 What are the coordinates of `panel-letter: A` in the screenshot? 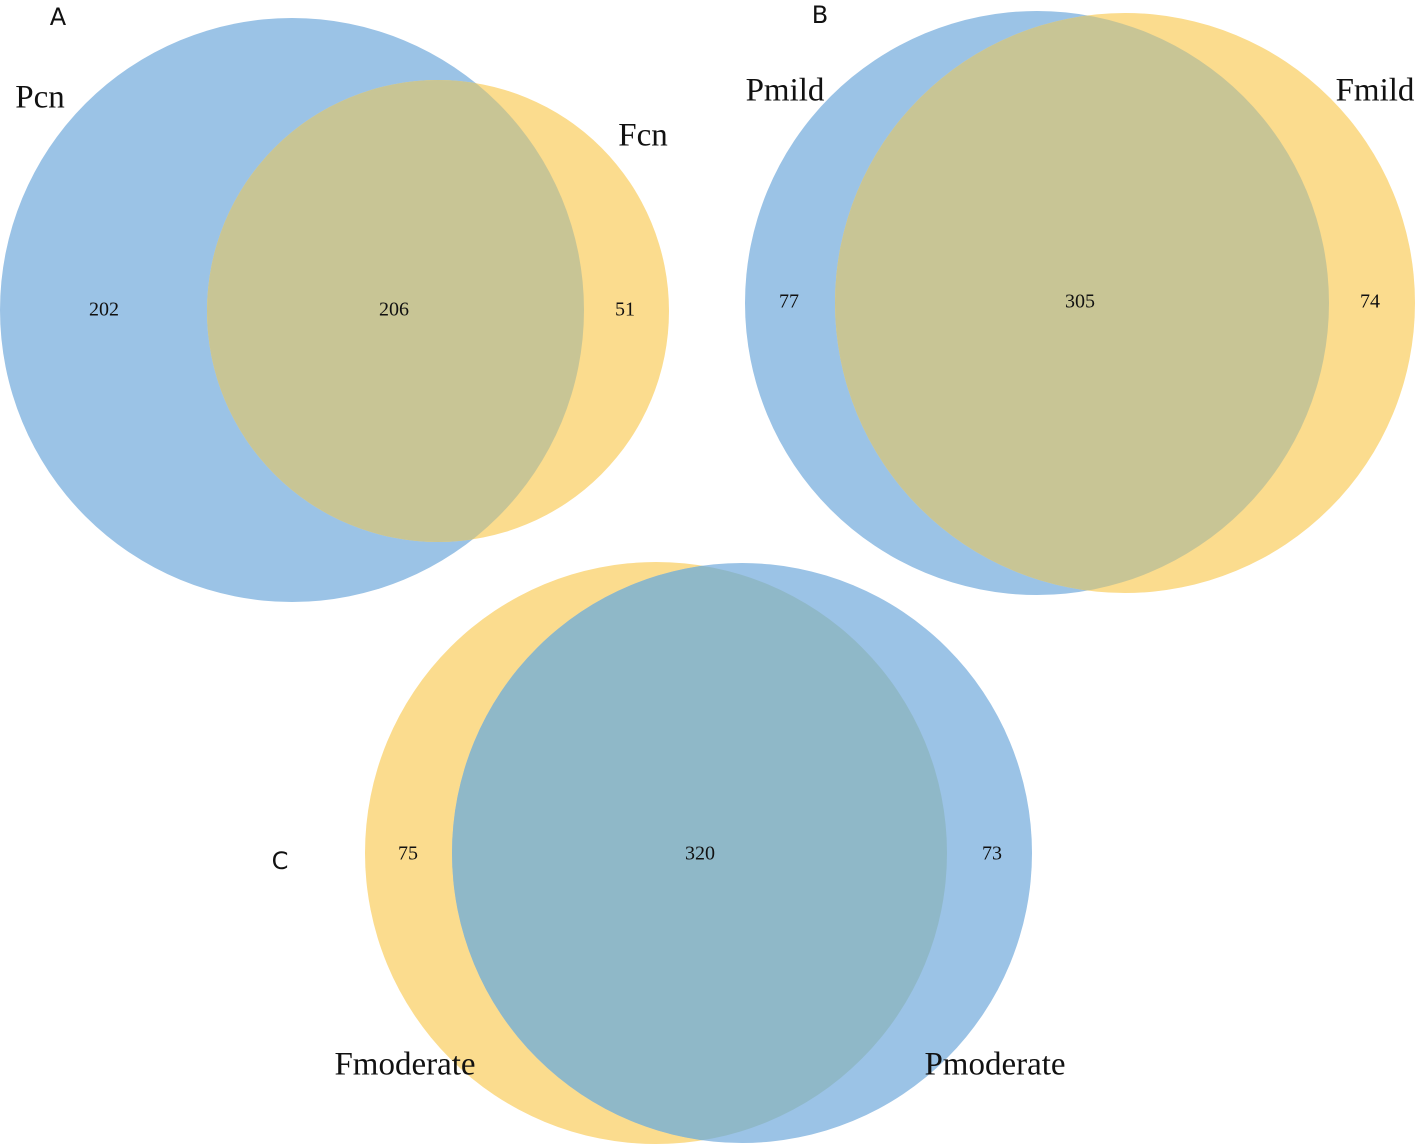 It's located at (58, 17).